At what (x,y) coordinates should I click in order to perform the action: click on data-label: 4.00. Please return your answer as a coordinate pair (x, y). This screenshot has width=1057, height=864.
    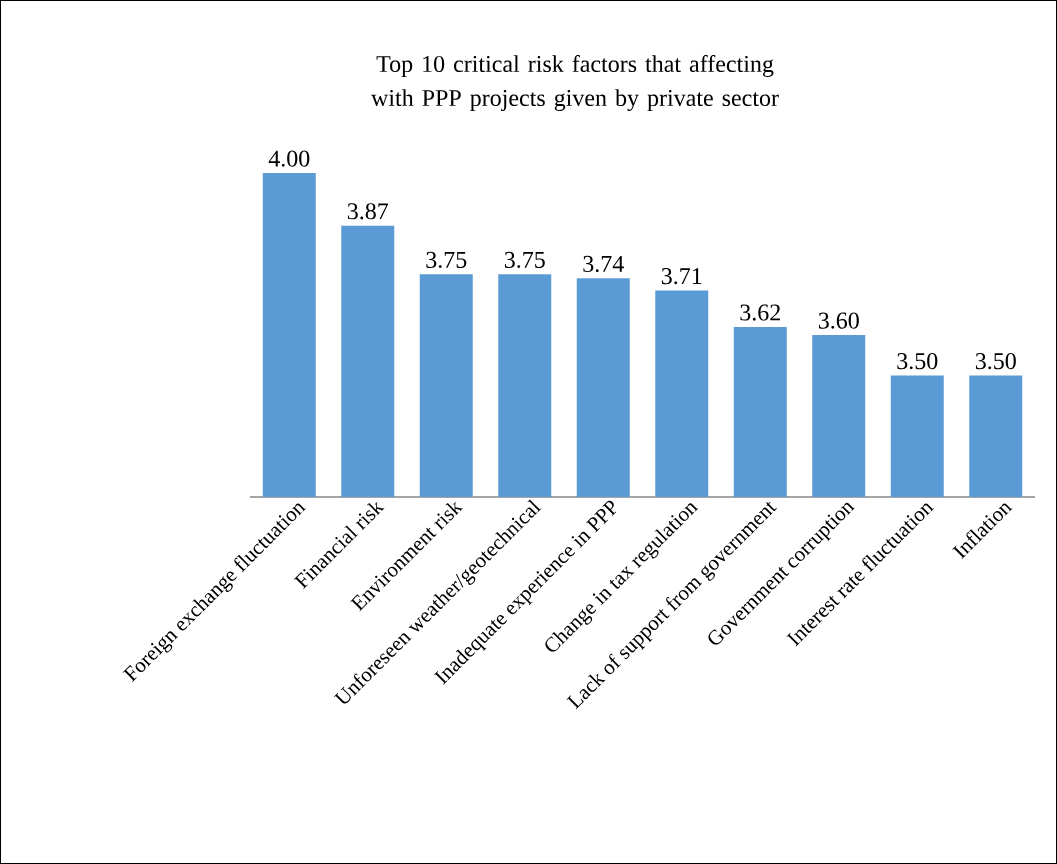
    Looking at the image, I should click on (289, 158).